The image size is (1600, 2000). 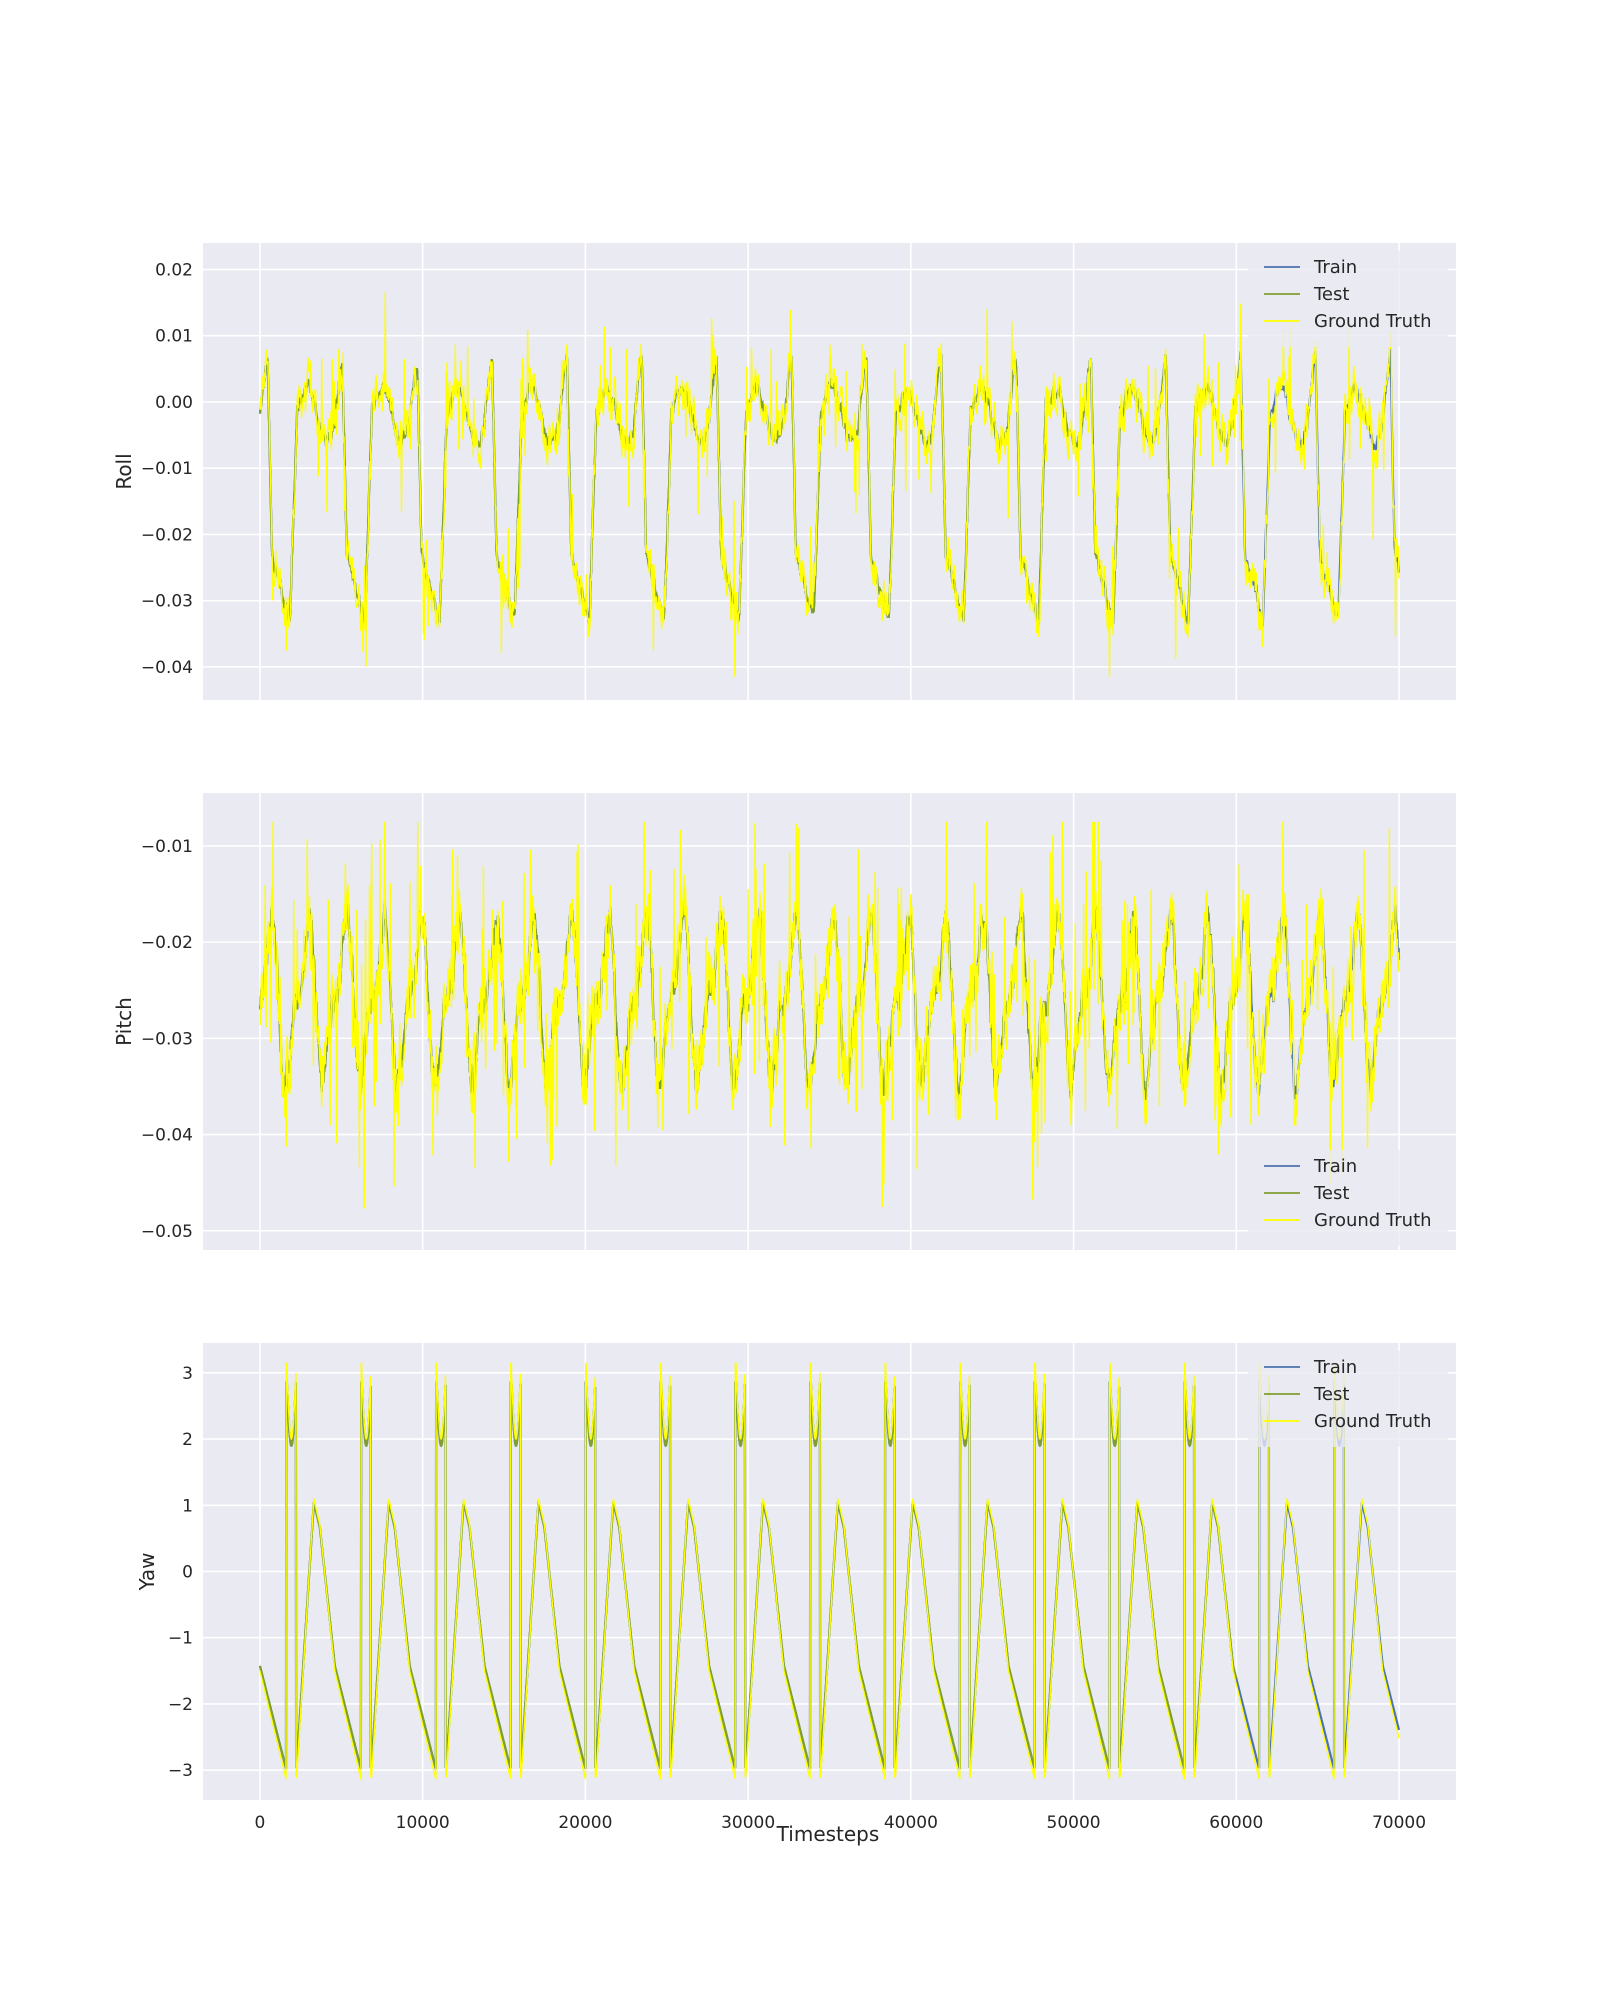 I want to click on y-tick-label: 0.01, so click(x=174, y=337).